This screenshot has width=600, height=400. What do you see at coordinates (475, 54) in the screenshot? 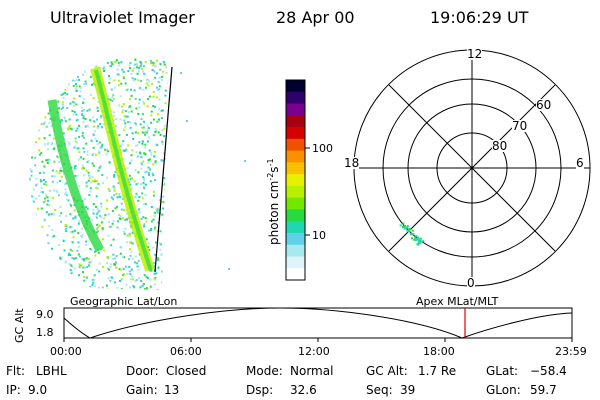
I see `polar-label-noon: 12` at bounding box center [475, 54].